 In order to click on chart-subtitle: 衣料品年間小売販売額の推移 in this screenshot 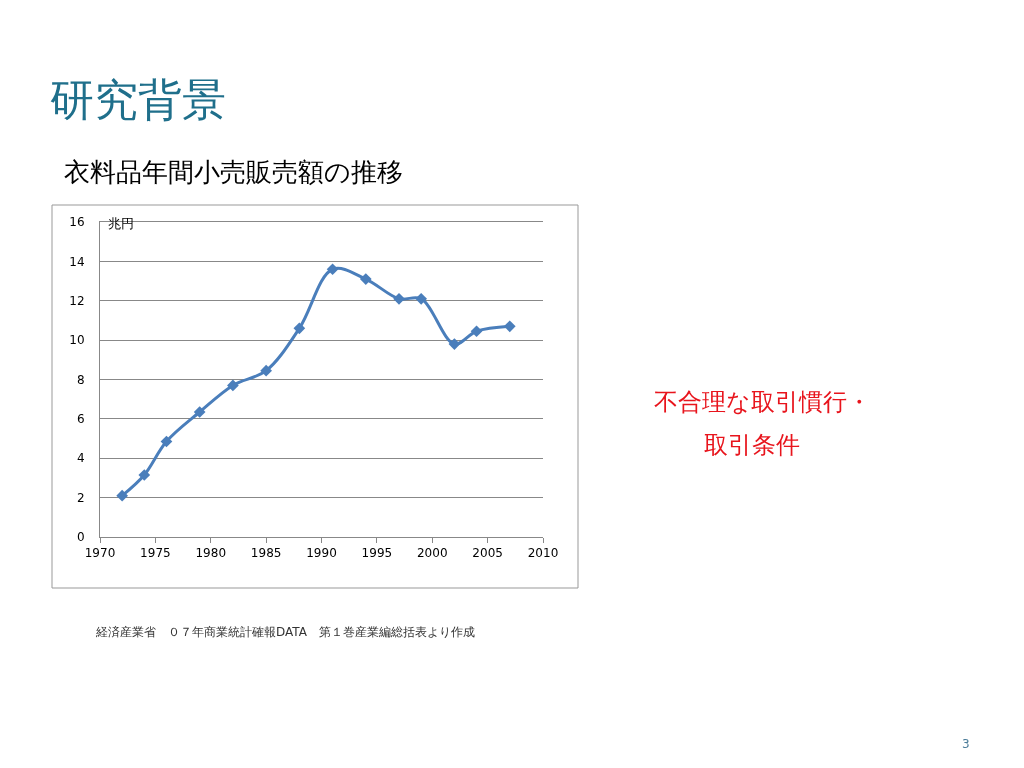, I will do `click(233, 172)`.